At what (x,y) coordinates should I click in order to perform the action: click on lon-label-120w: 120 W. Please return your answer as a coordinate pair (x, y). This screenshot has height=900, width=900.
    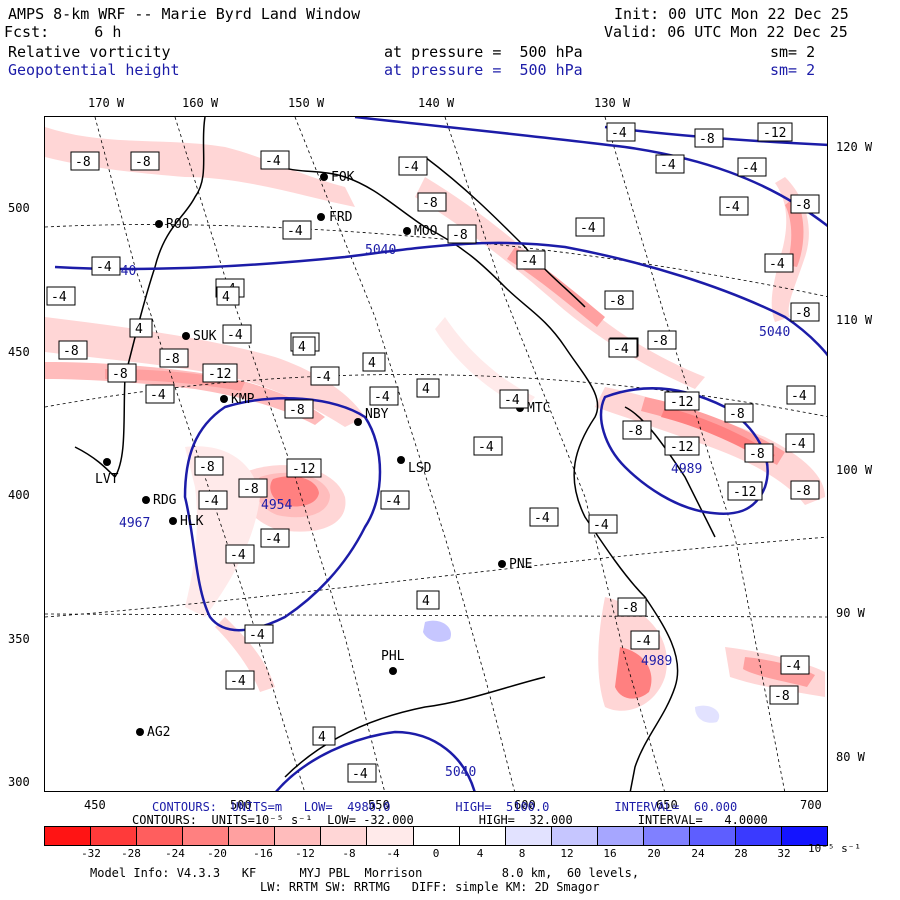
    Looking at the image, I should click on (854, 147).